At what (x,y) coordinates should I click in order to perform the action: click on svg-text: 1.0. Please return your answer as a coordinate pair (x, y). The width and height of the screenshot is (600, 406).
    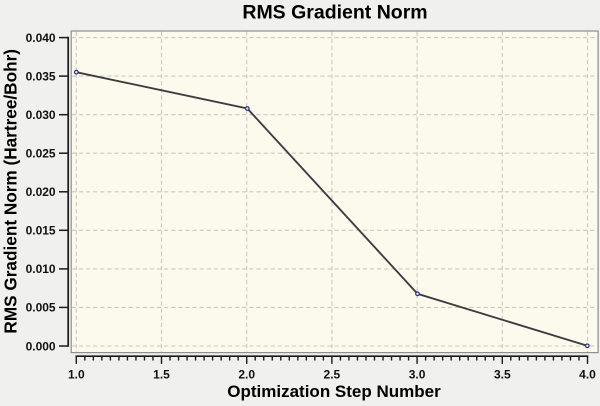
    Looking at the image, I should click on (76, 375).